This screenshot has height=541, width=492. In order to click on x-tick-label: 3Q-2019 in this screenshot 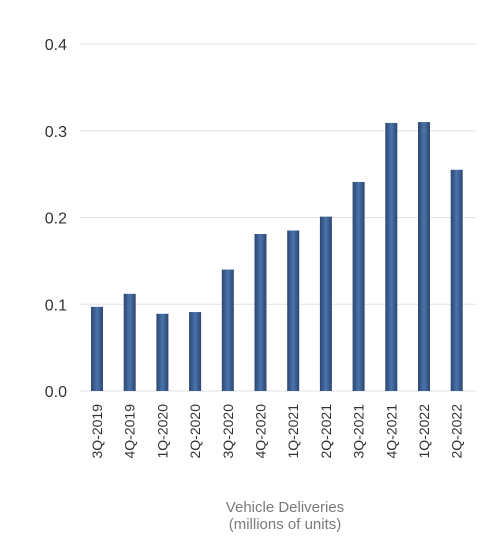, I will do `click(97, 431)`.